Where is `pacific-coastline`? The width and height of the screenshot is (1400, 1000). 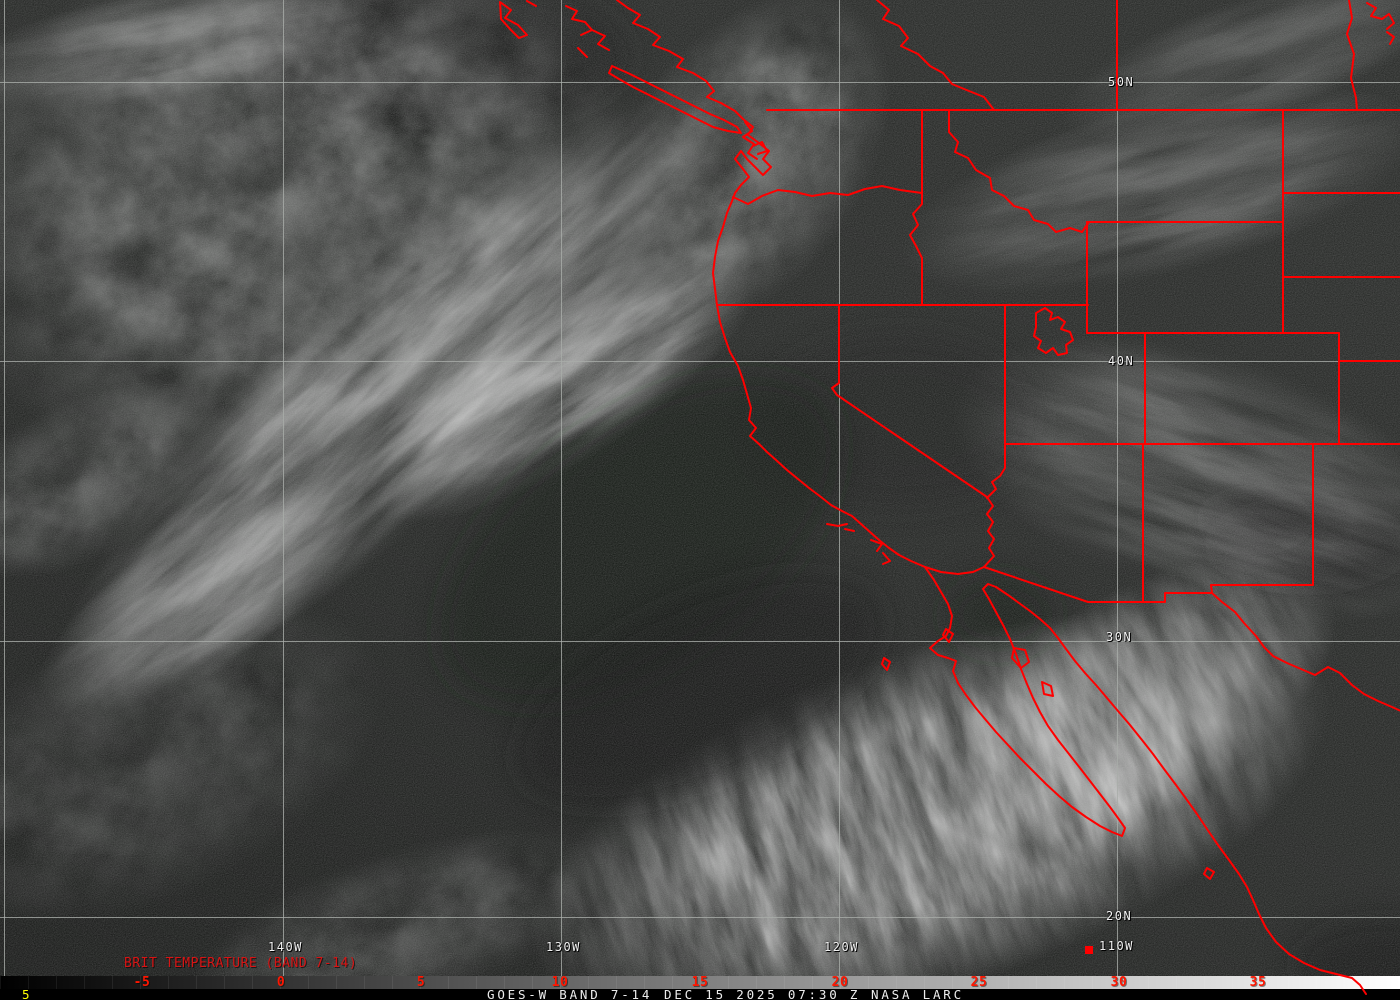 pacific-coastline is located at coordinates (771, 284).